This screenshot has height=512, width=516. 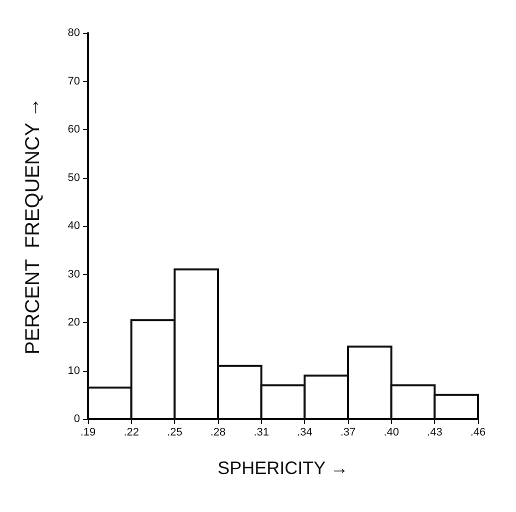 I want to click on x-tick-label: .28, so click(x=218, y=432).